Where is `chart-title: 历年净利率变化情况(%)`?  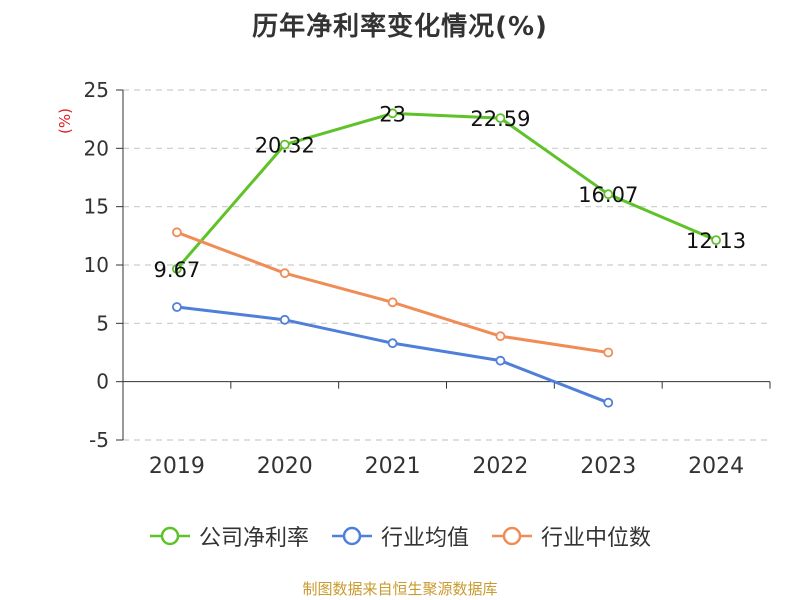
chart-title: 历年净利率变化情况(%) is located at coordinates (400, 27).